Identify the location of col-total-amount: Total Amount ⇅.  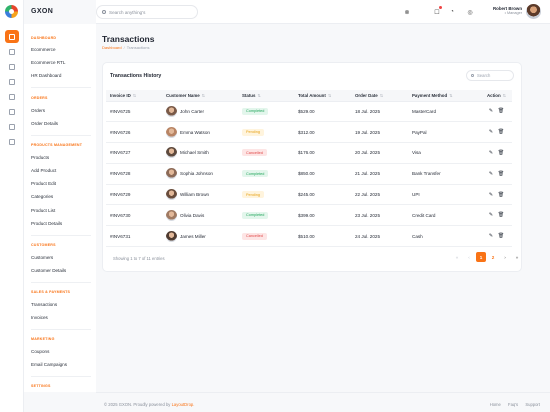
(322, 96).